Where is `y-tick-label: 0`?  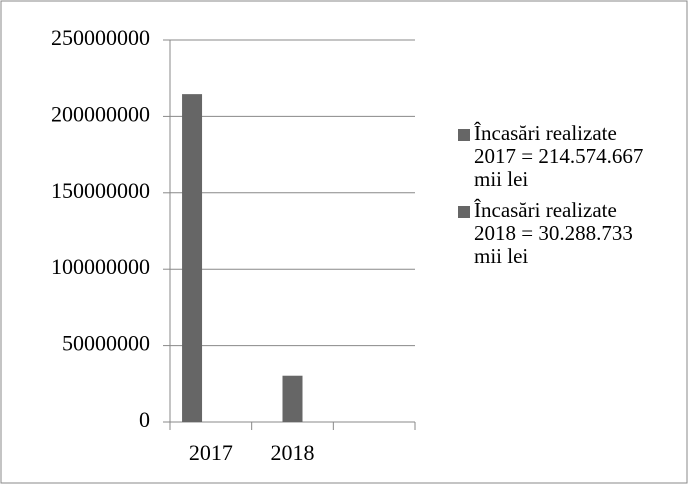
y-tick-label: 0 is located at coordinates (144, 419).